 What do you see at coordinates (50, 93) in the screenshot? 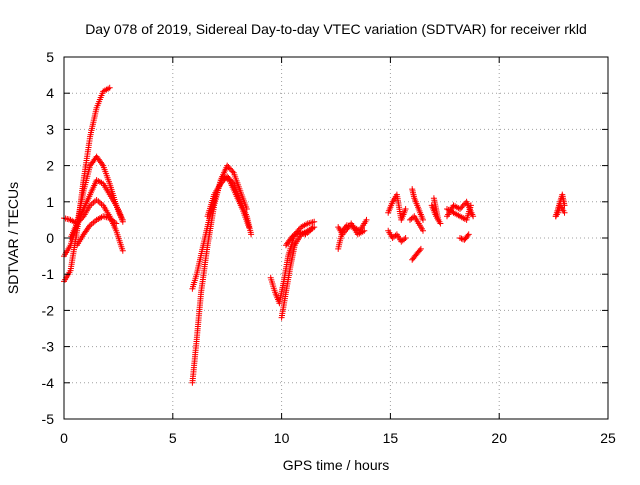
I see `y-tick-label: 4` at bounding box center [50, 93].